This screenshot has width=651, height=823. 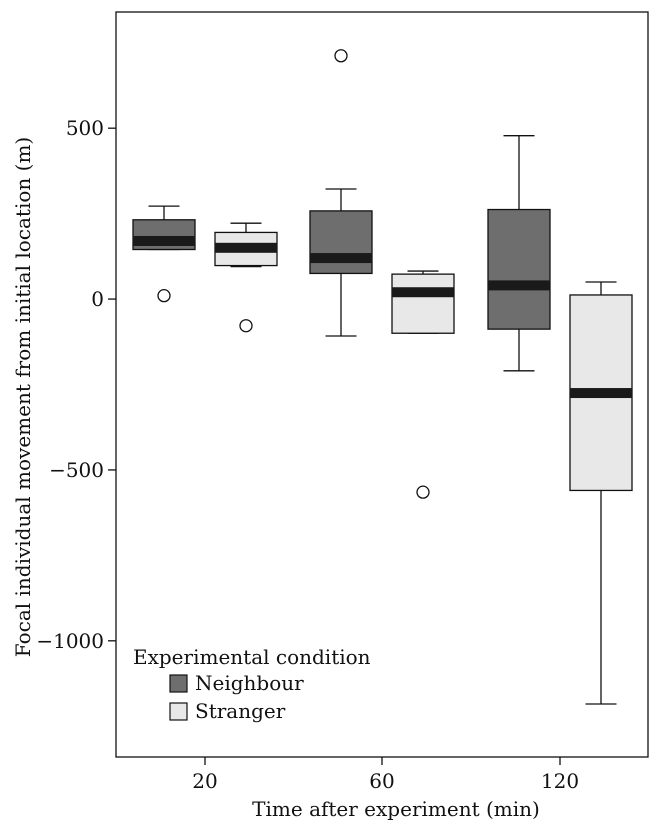 I want to click on legend-swatch-stranger, so click(x=178, y=711).